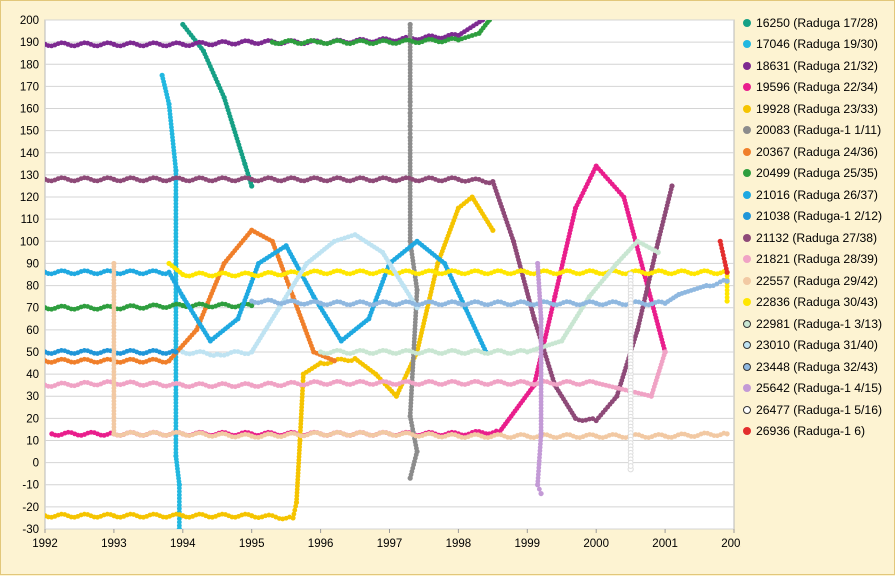 This screenshot has height=576, width=895. What do you see at coordinates (817, 410) in the screenshot?
I see `legend-item: 26477 (Raduga-1 5/16)` at bounding box center [817, 410].